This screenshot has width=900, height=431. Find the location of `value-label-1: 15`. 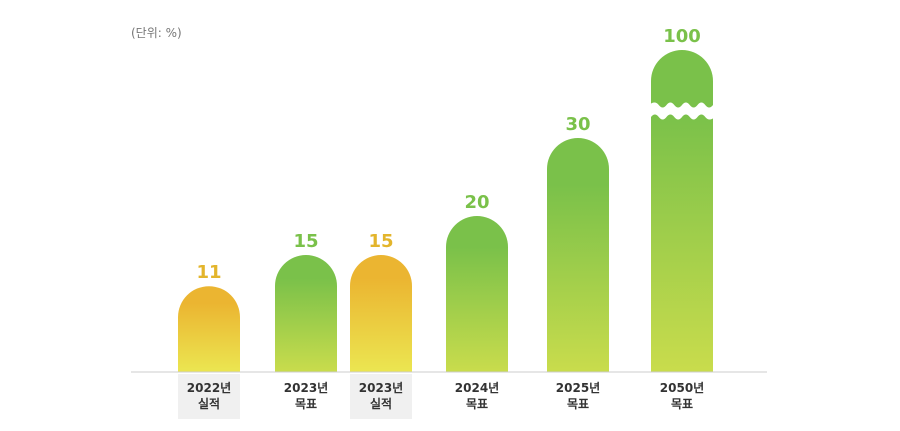

value-label-1: 15 is located at coordinates (305, 241).